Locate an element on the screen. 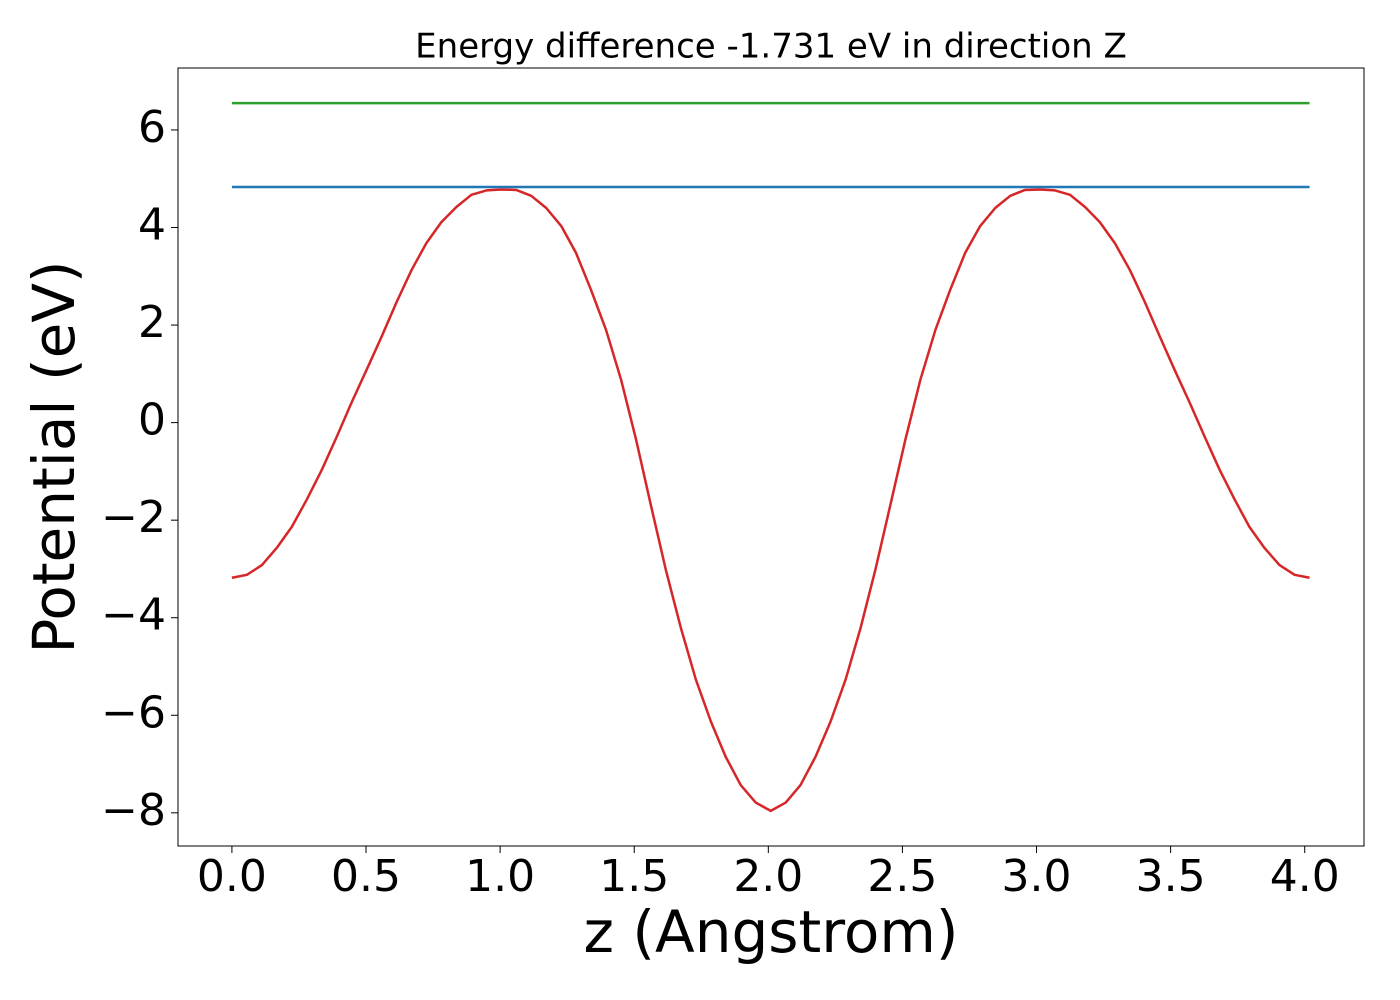 Image resolution: width=1400 pixels, height=1000 pixels. x-tick-label: 3.5 is located at coordinates (1171, 876).